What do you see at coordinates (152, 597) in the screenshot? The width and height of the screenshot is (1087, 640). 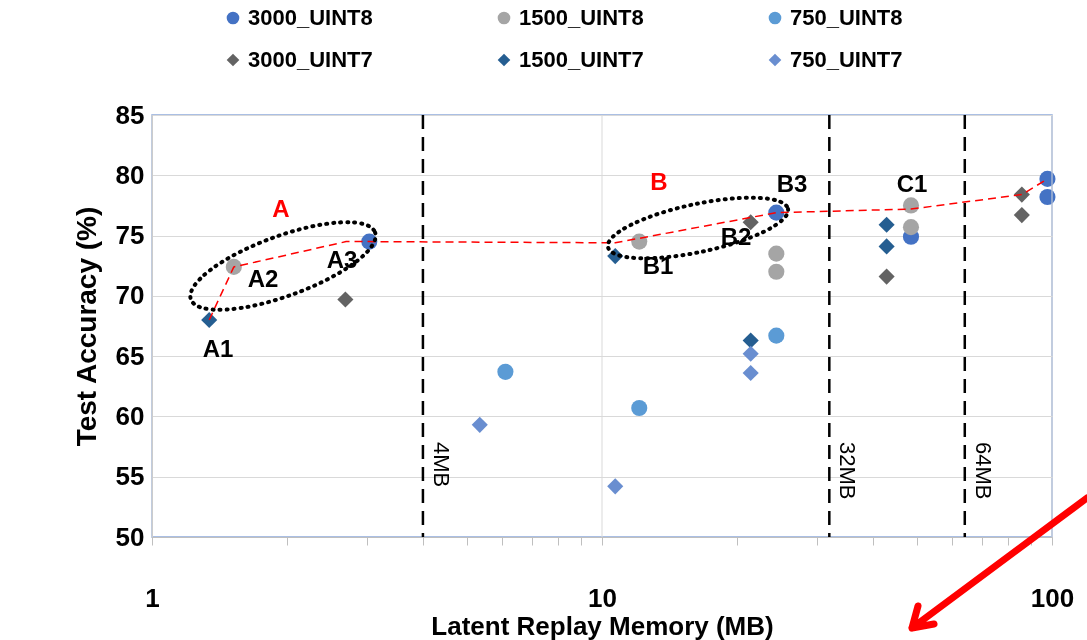 I see `x-tick-label: 1` at bounding box center [152, 597].